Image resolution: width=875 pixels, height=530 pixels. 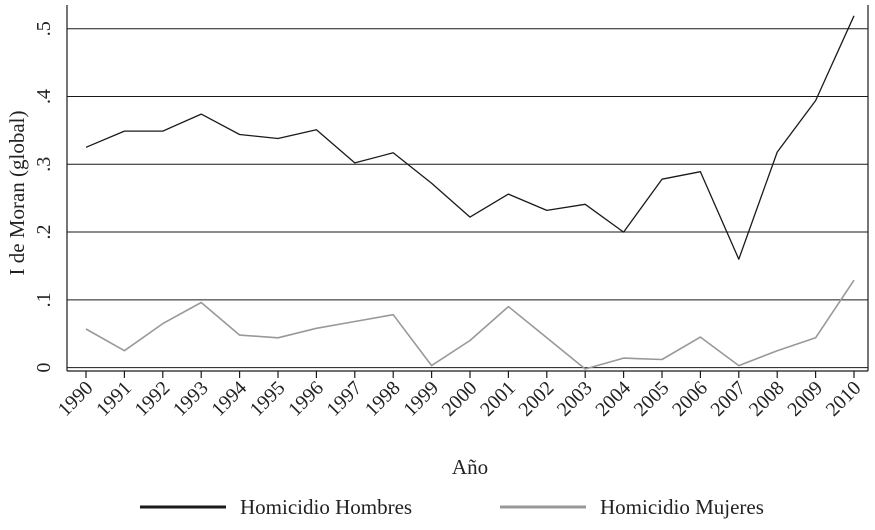 What do you see at coordinates (152, 399) in the screenshot?
I see `x-tick-label: 1992` at bounding box center [152, 399].